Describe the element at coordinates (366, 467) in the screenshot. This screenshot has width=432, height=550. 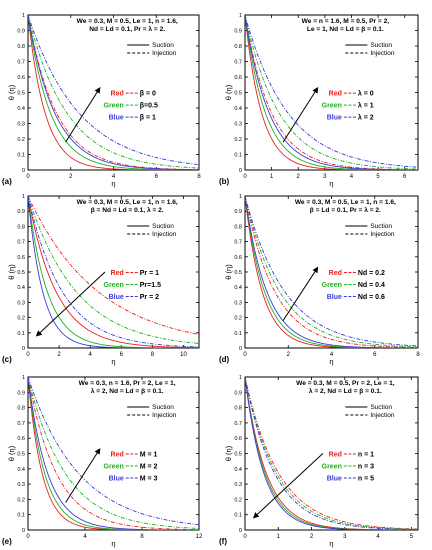
I see `param-label: n = 3` at that location.